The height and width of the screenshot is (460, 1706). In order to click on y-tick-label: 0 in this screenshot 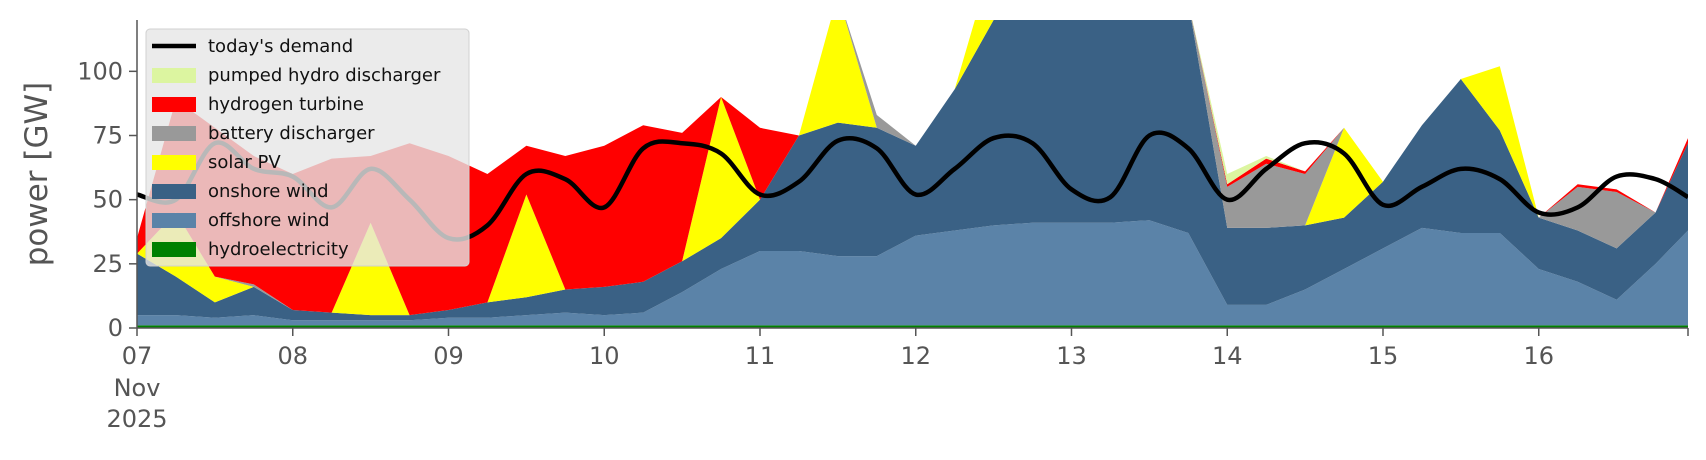, I will do `click(115, 328)`.